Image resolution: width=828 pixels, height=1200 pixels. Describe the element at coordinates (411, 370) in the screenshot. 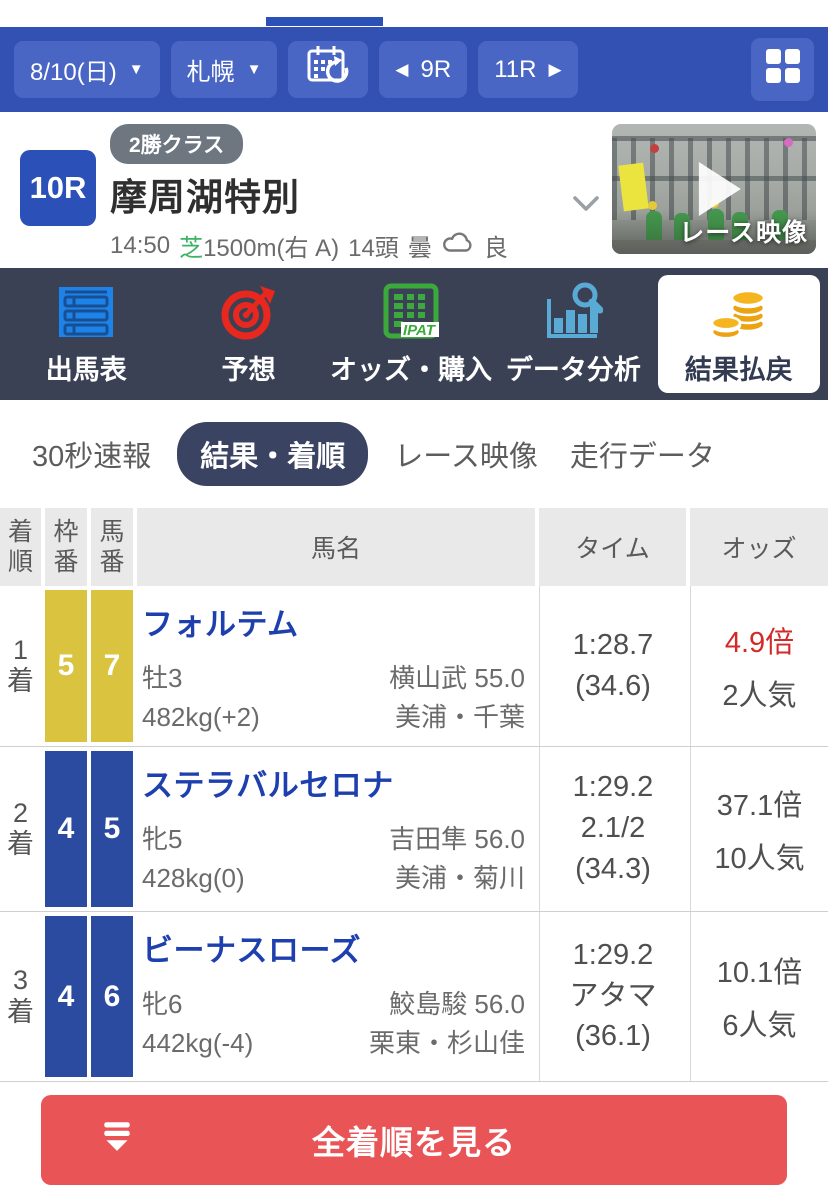

I see `tab-label: オッズ・購入` at that location.